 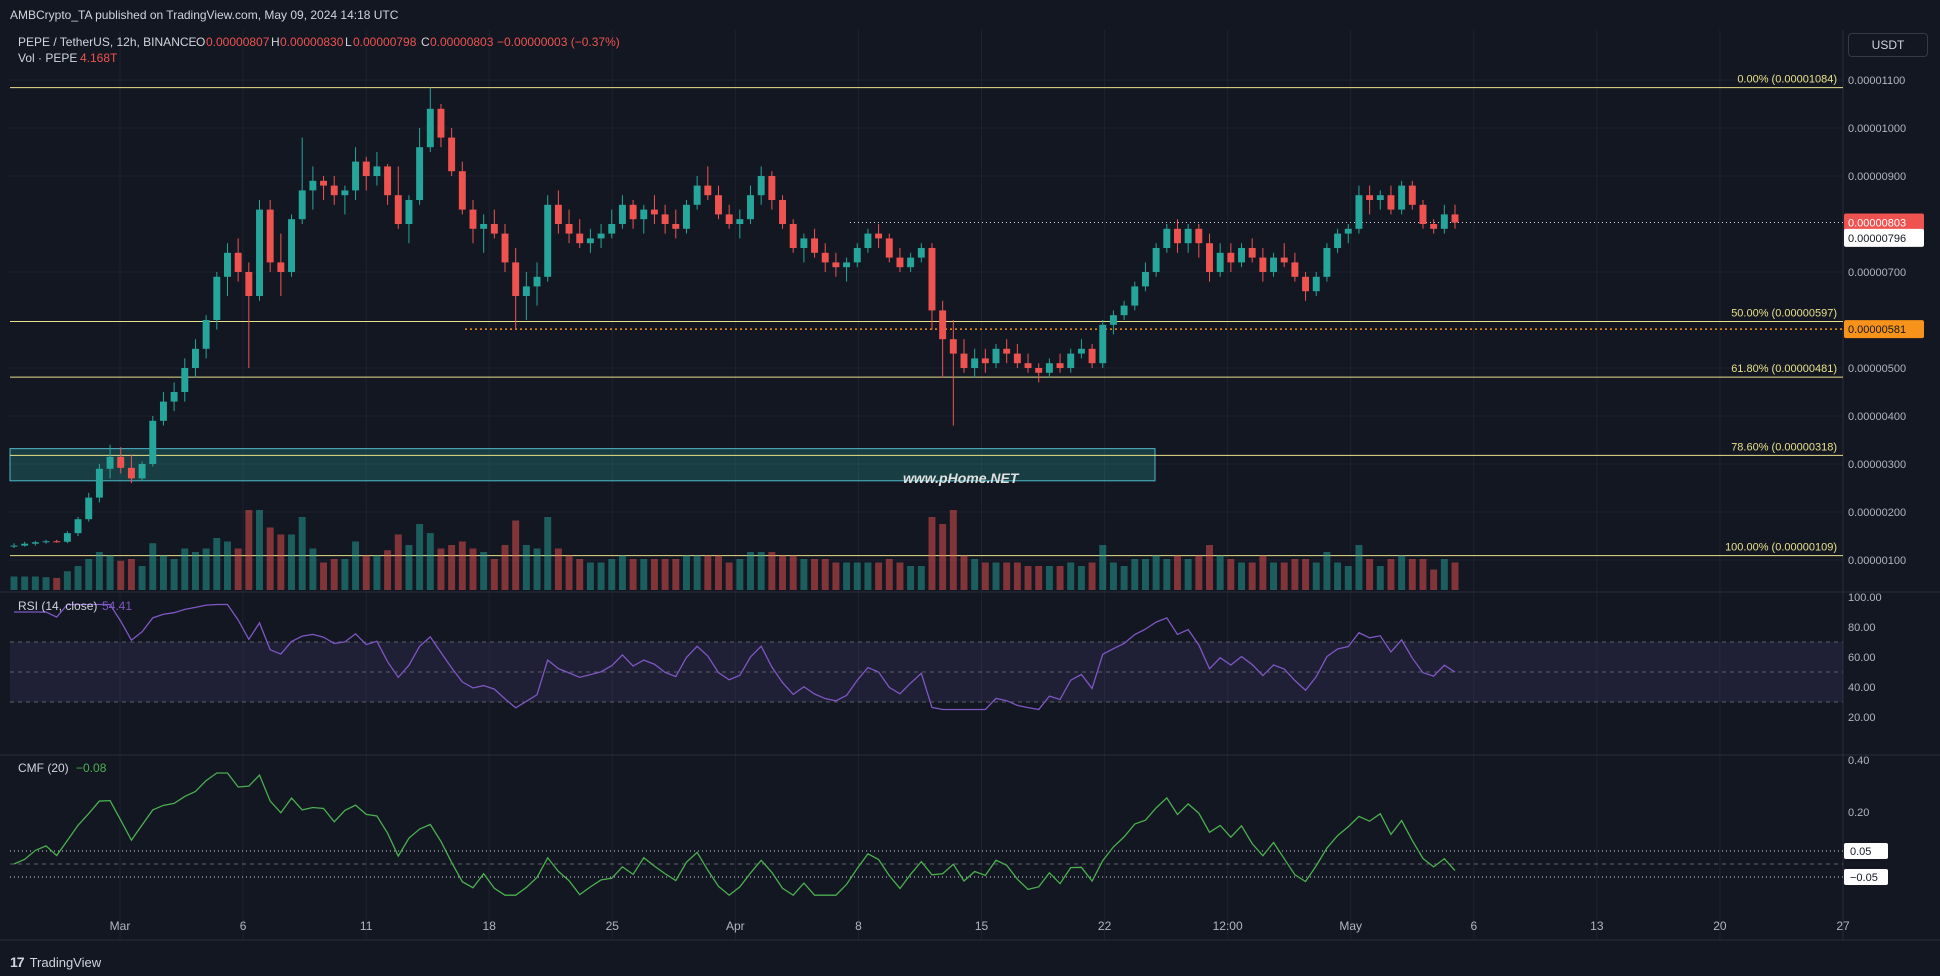 I want to click on cmf-level-text: −0.05, so click(x=1864, y=878).